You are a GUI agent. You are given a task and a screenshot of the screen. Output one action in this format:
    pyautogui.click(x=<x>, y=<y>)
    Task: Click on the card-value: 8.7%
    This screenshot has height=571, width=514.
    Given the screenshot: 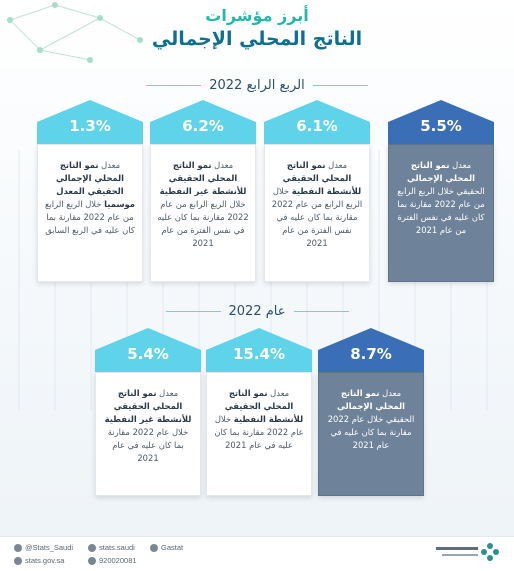 What is the action you would take?
    pyautogui.click(x=371, y=354)
    